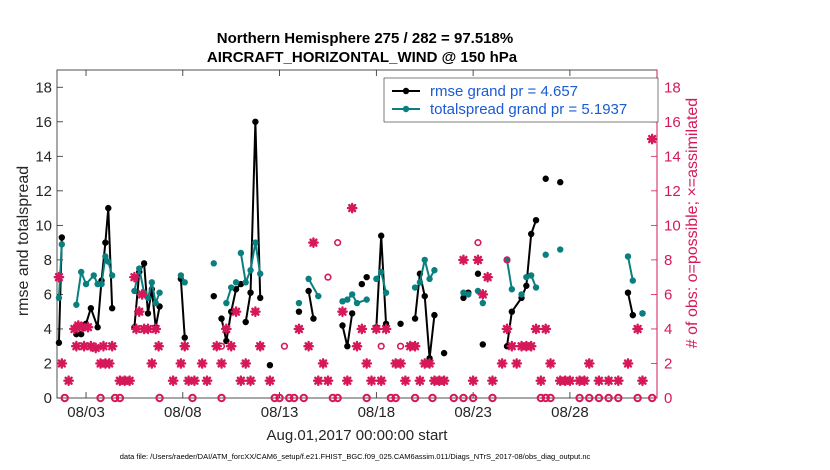 This screenshot has height=470, width=830. I want to click on y-tick-label-right: 16, so click(672, 122).